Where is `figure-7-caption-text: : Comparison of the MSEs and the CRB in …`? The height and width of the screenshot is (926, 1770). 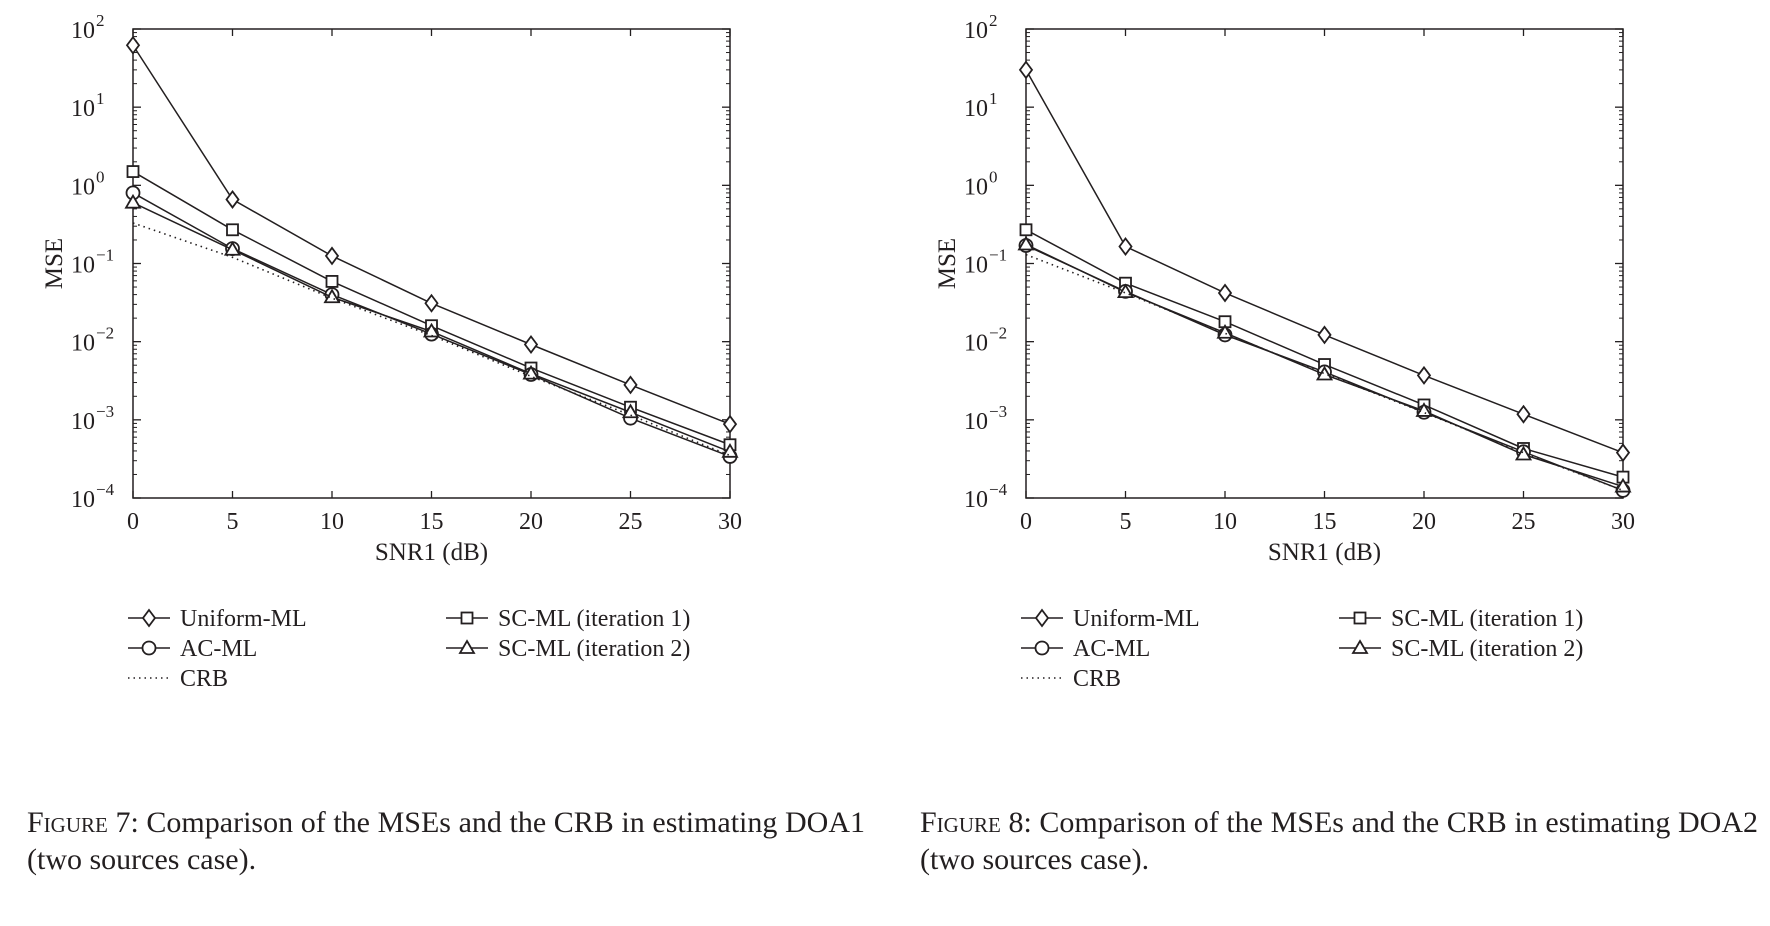
figure-7-caption-text: : Comparison of the MSEs and the CRB in … is located at coordinates (446, 841).